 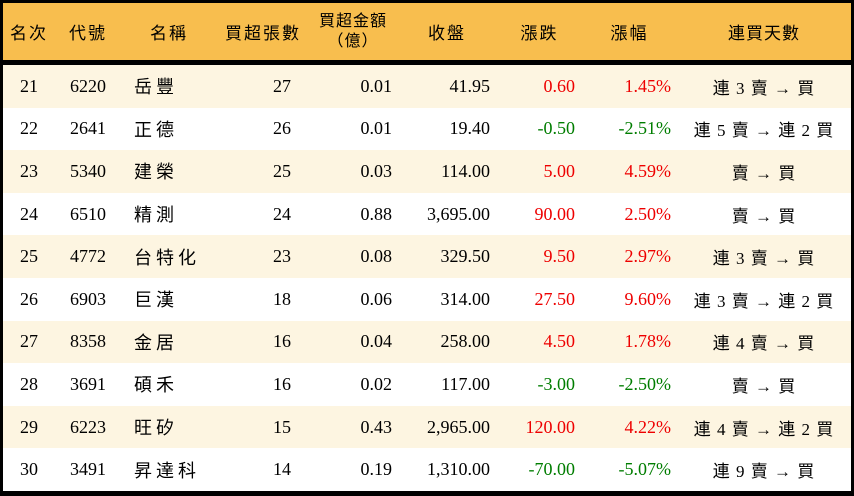 What do you see at coordinates (376, 170) in the screenshot?
I see `cell-amount: 0.03` at bounding box center [376, 170].